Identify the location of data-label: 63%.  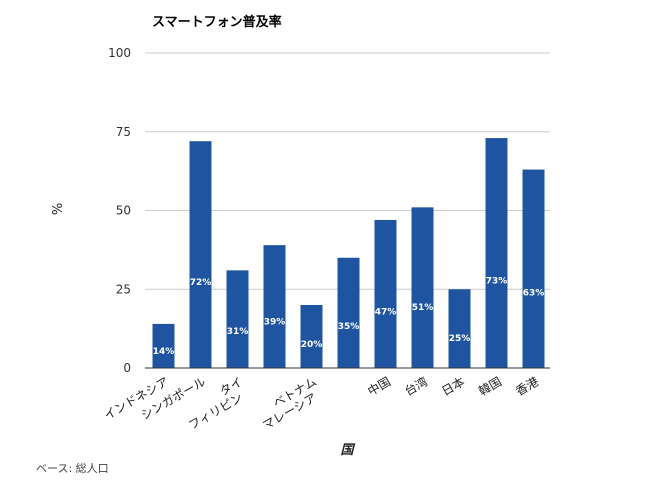
(534, 294).